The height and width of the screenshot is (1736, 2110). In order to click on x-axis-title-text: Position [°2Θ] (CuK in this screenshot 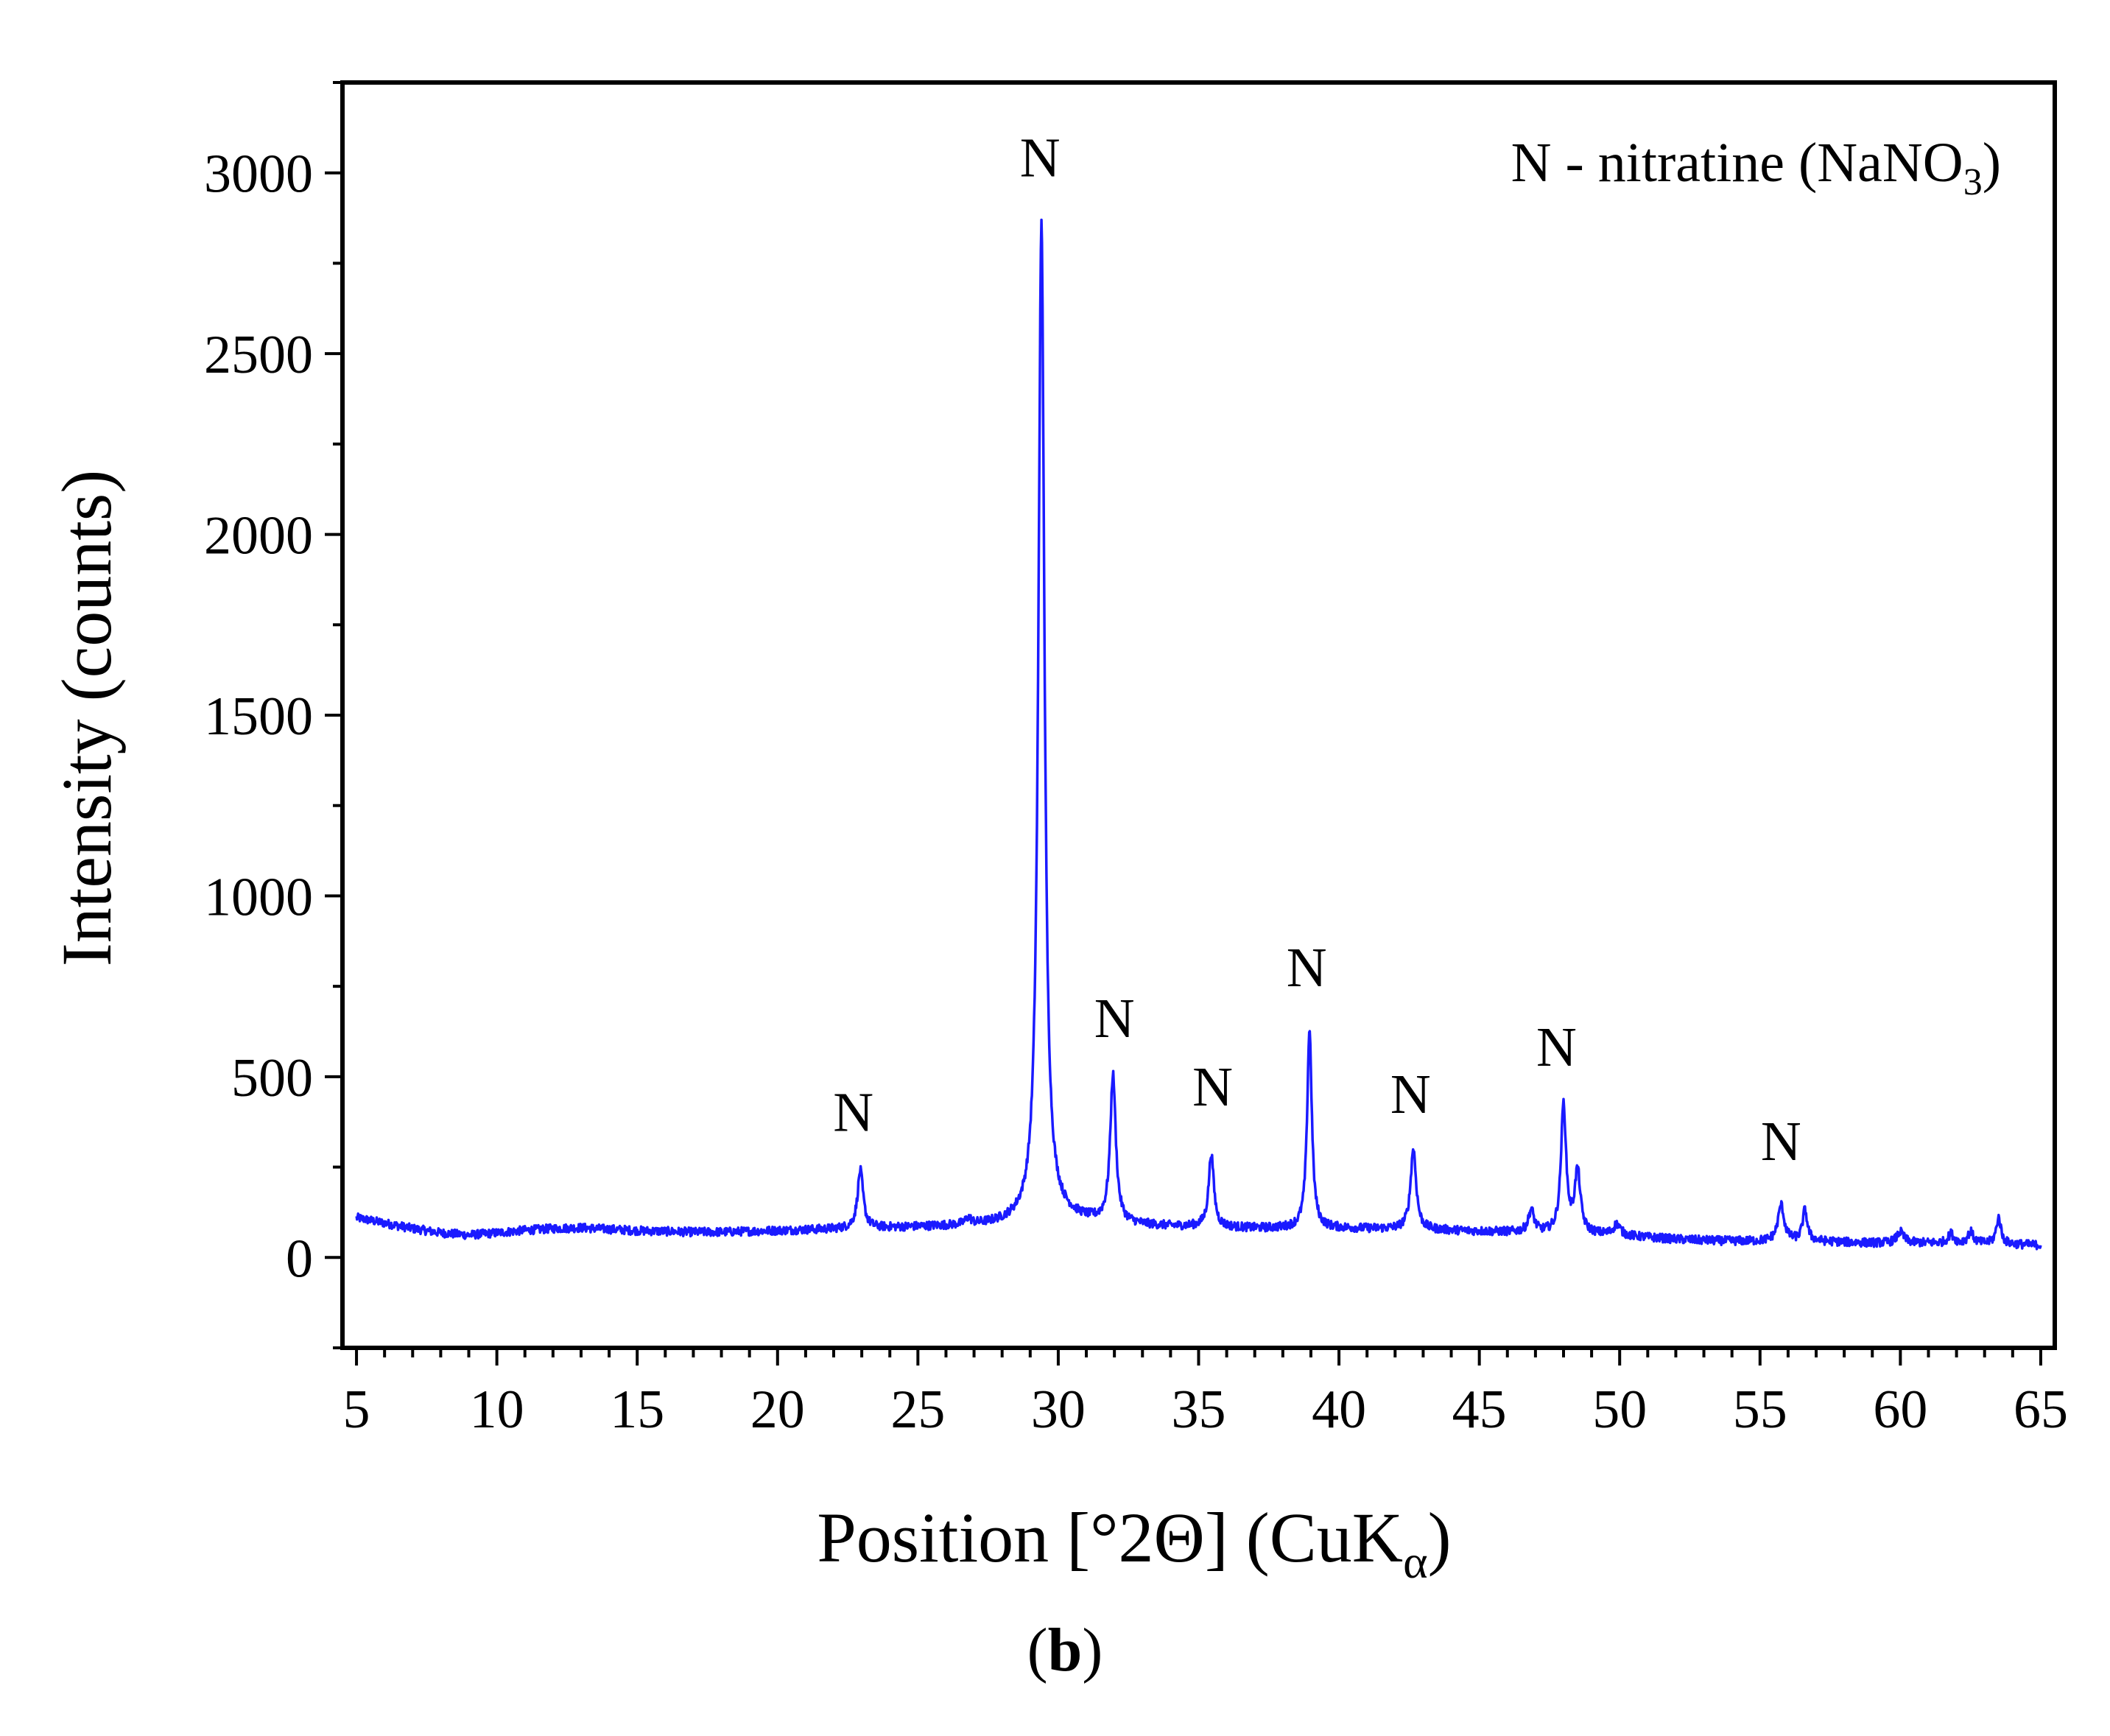, I will do `click(1110, 1537)`.